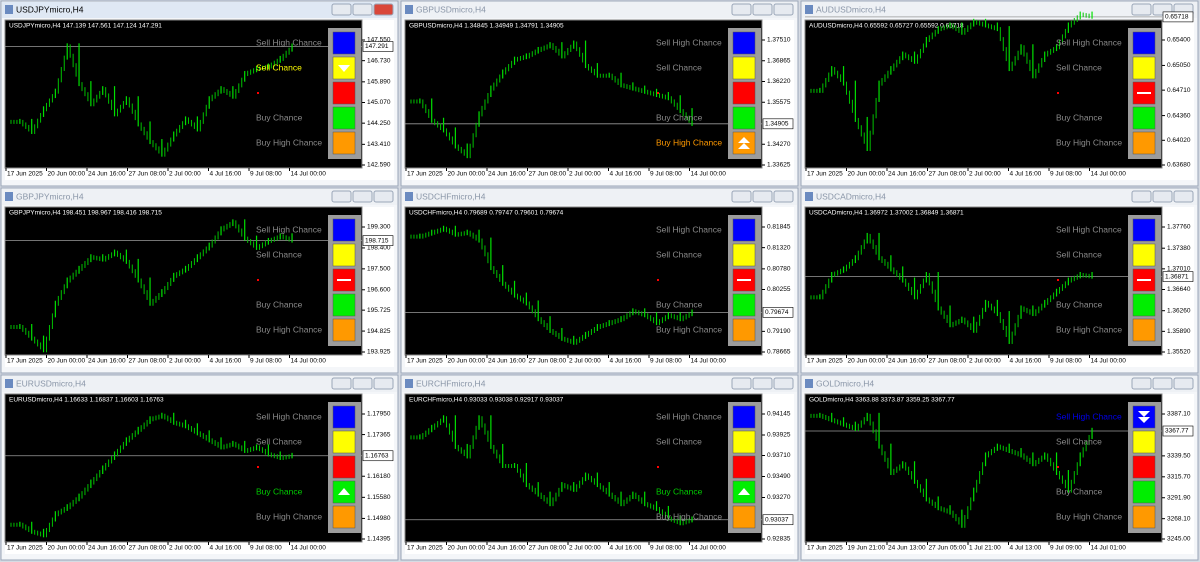 The image size is (1200, 562). What do you see at coordinates (279, 441) in the screenshot?
I see `signal-label: Sell Chance` at bounding box center [279, 441].